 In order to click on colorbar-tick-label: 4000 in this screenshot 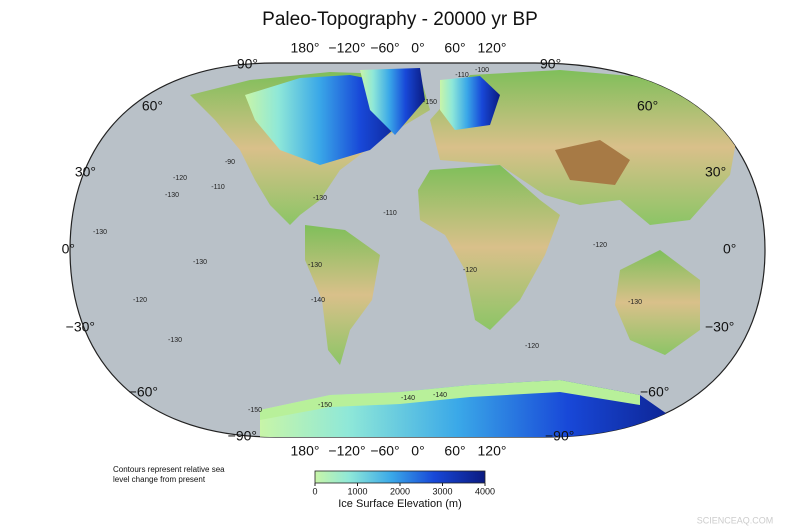, I will do `click(485, 491)`.